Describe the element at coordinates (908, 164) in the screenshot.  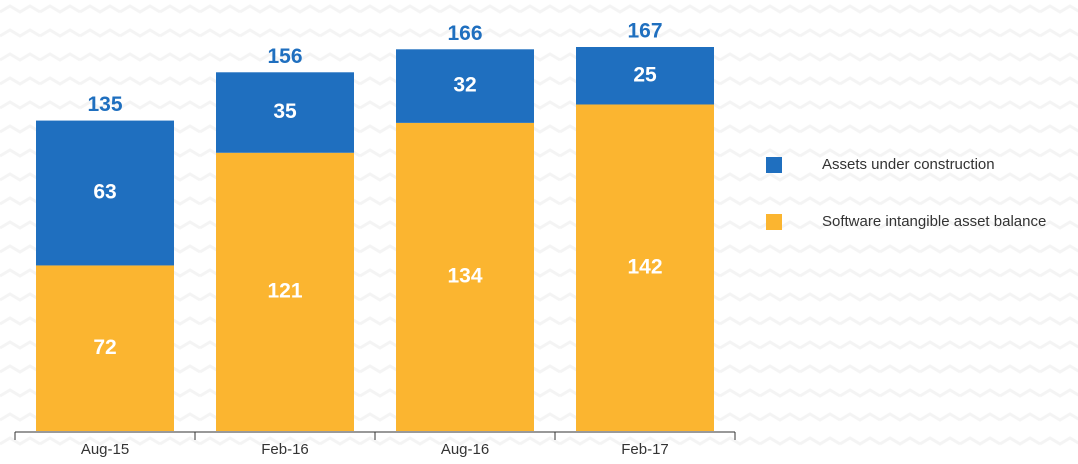
I see `legend-label: Assets under construction` at that location.